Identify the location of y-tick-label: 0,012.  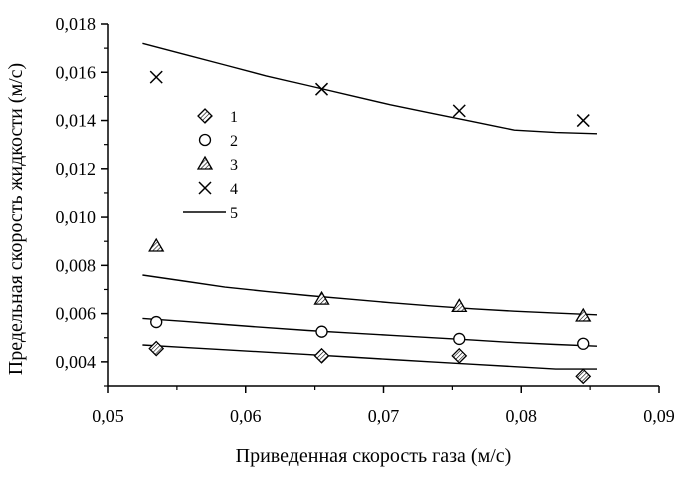
(76, 169).